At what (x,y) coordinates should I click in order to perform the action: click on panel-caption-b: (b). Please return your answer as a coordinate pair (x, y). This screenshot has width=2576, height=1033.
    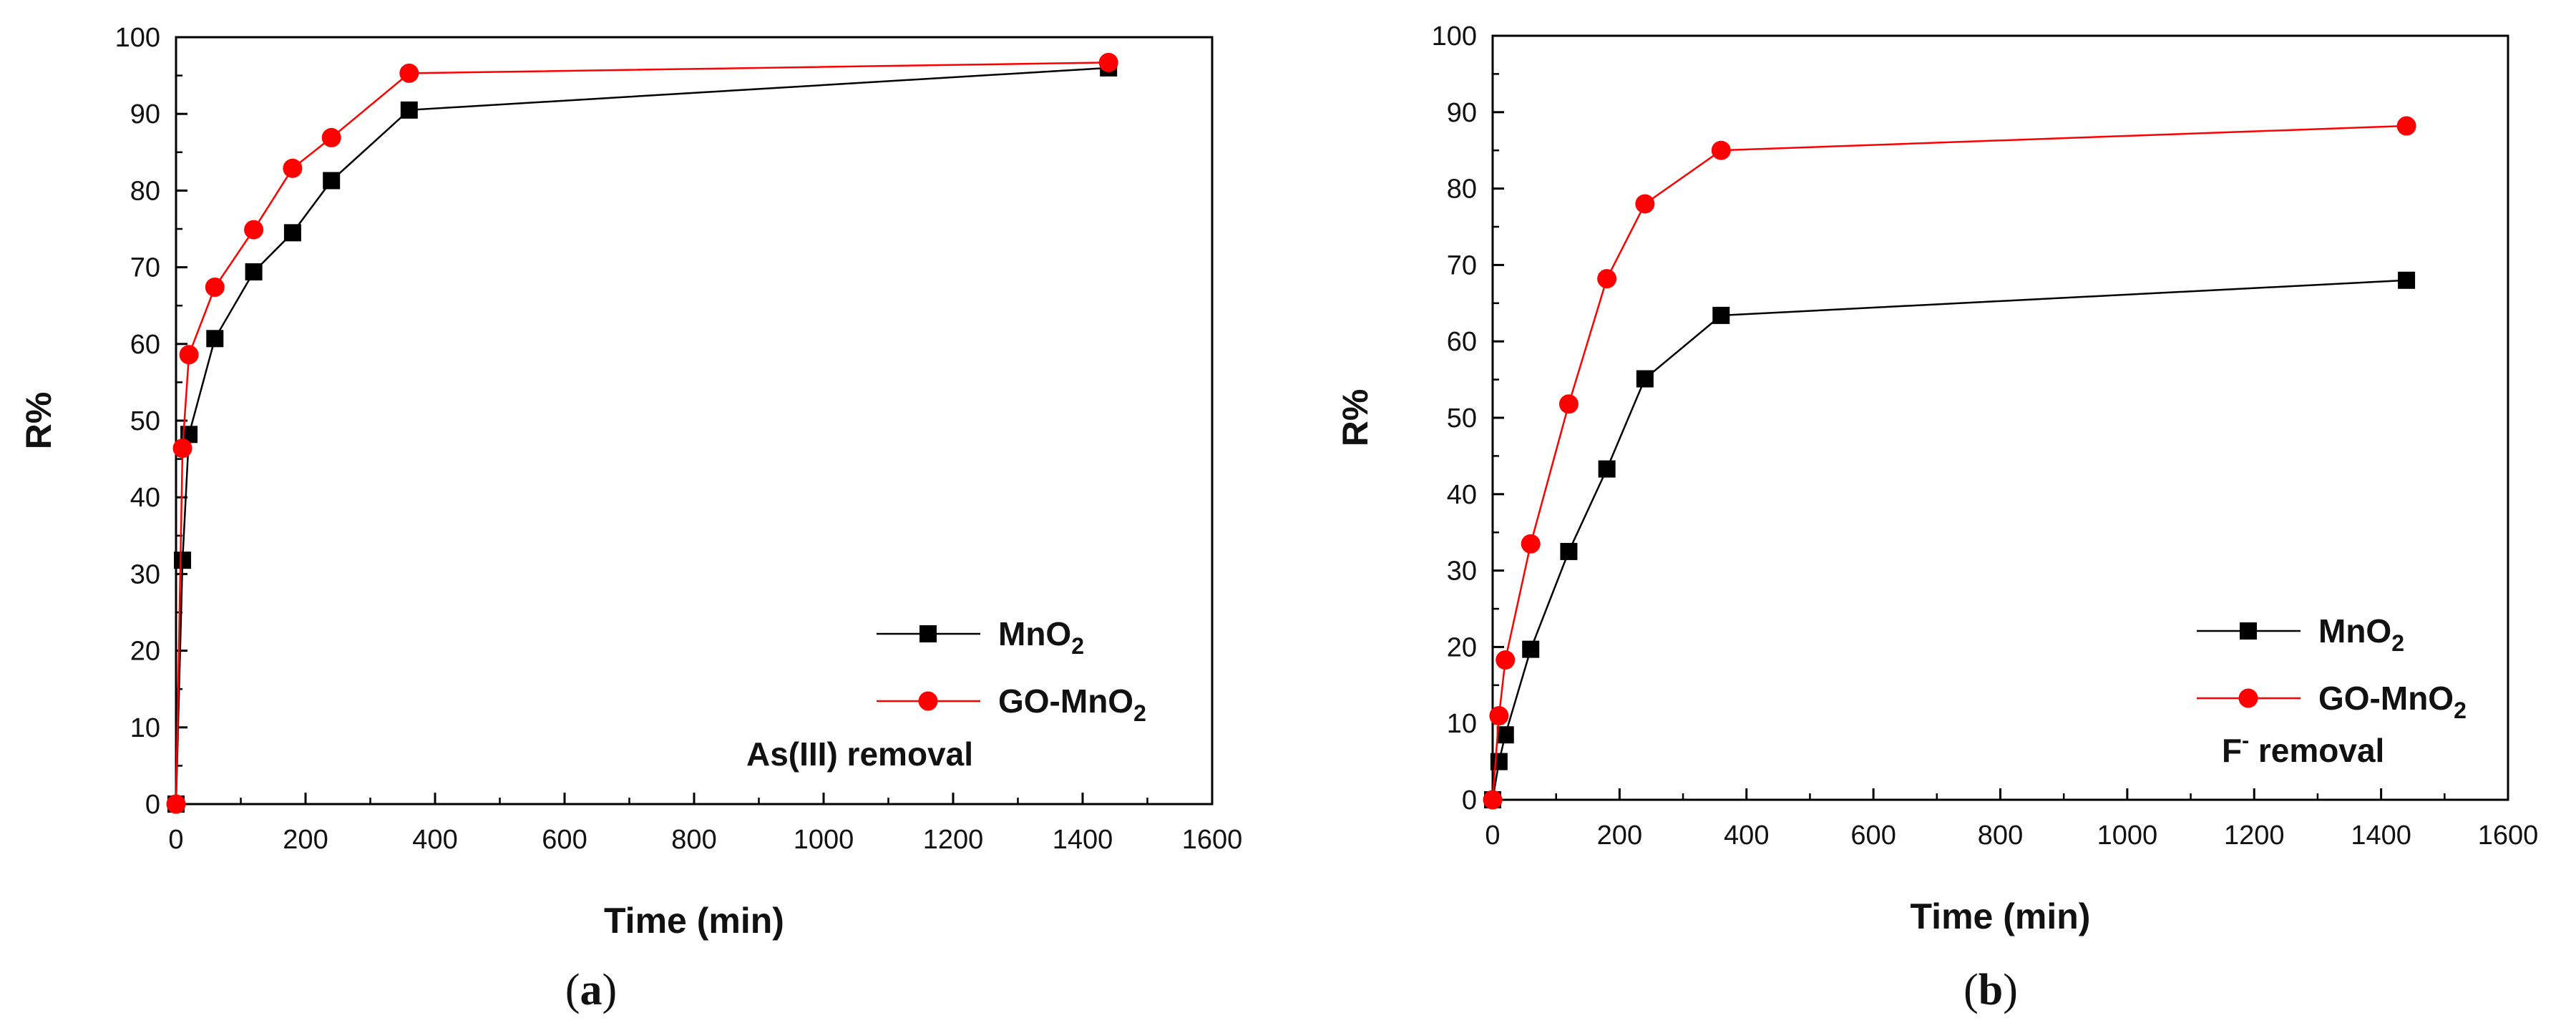
    Looking at the image, I should click on (1990, 990).